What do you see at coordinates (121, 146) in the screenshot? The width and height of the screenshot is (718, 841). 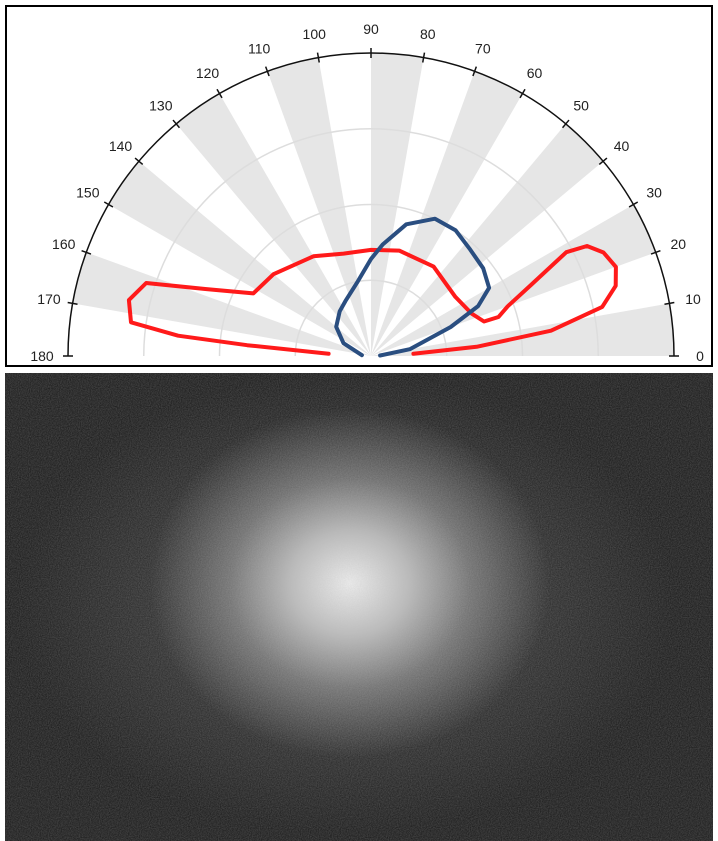 I see `angular-tick-label: 140` at bounding box center [121, 146].